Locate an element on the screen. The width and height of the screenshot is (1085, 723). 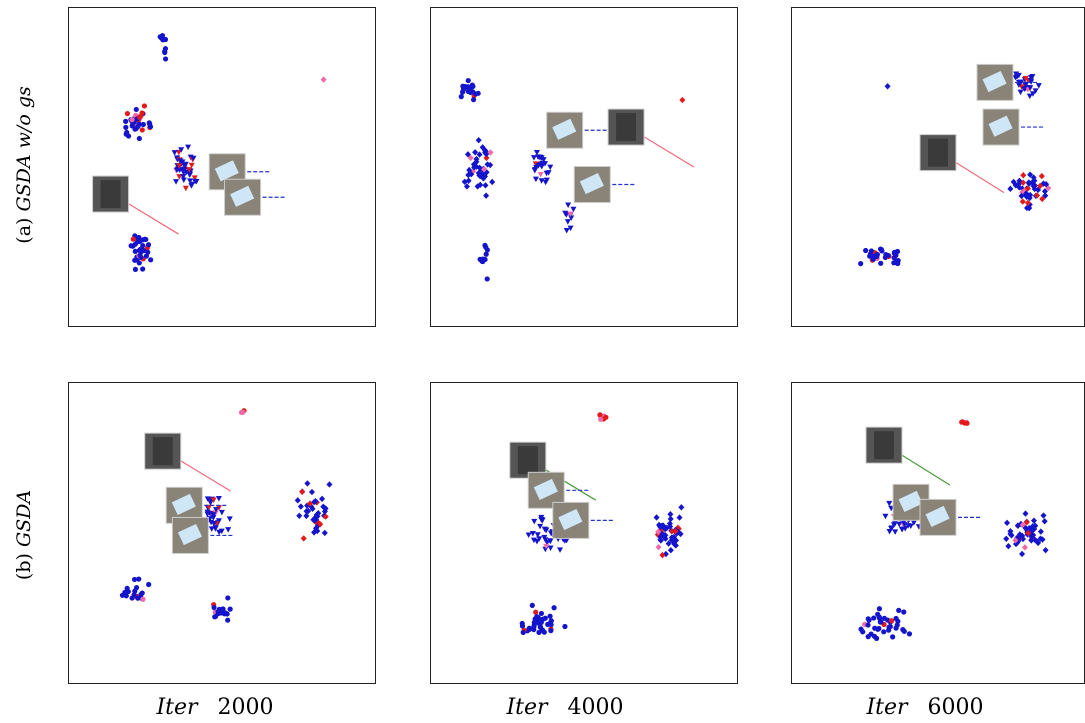
row-tag: (a) is located at coordinates (24, 231).